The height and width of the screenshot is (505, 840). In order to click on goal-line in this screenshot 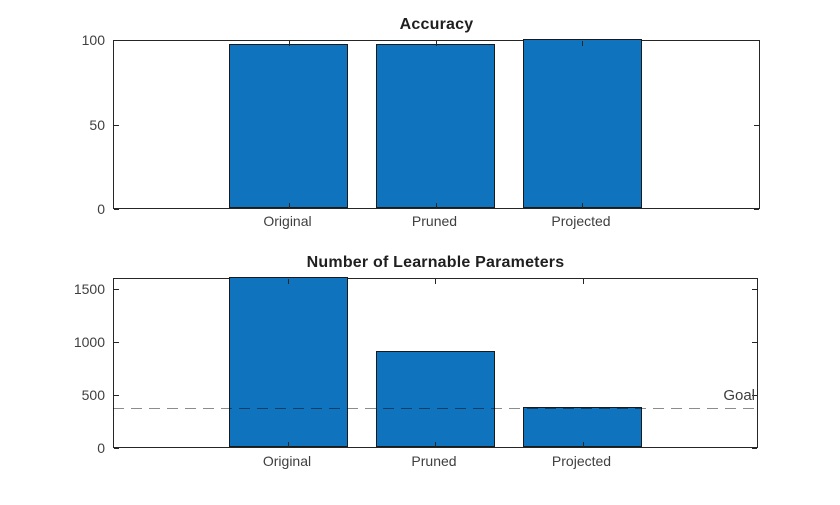, I will do `click(435, 408)`.